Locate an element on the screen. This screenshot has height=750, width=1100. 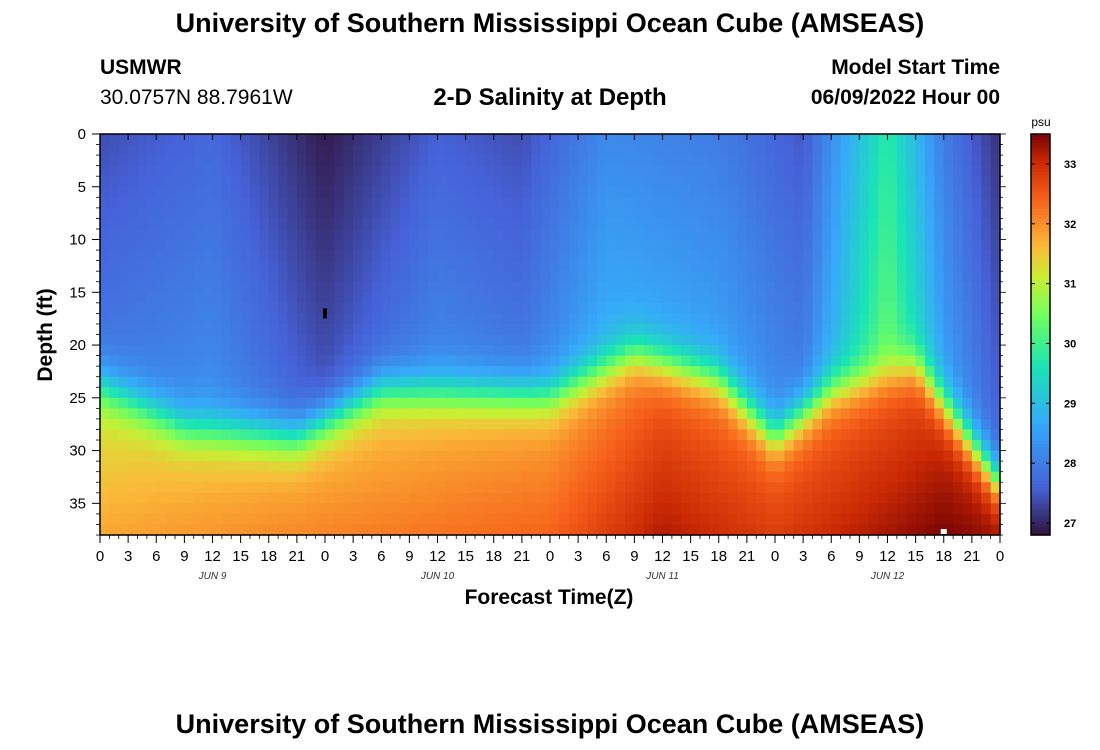
x-tick-label: 6 is located at coordinates (606, 556).